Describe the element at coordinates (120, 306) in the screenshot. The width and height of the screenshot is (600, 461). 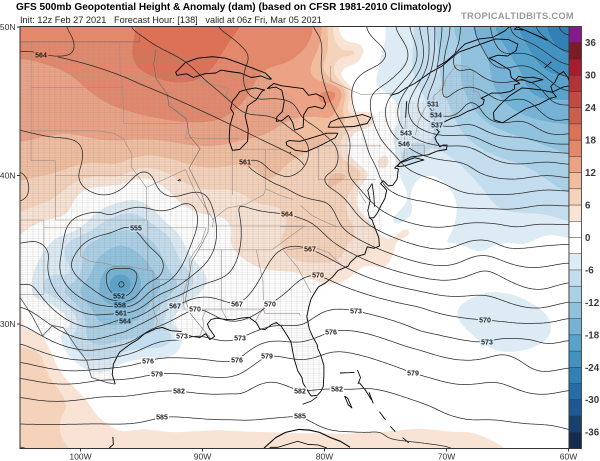
I see `svg-text: 558` at that location.